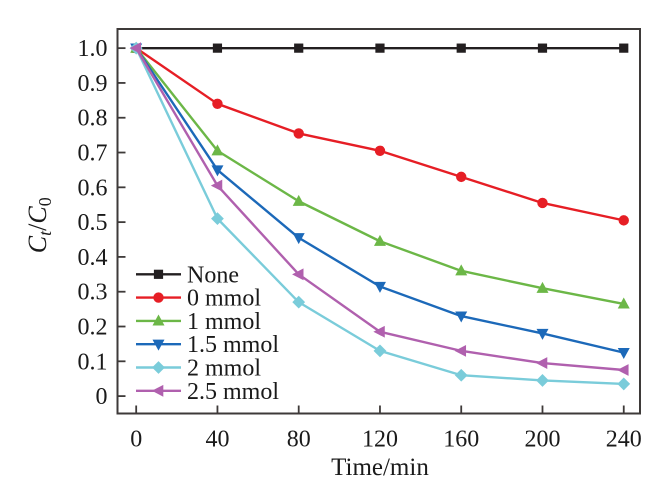 This screenshot has height=487, width=667. Describe the element at coordinates (299, 440) in the screenshot. I see `x-tick-label: 80` at that location.